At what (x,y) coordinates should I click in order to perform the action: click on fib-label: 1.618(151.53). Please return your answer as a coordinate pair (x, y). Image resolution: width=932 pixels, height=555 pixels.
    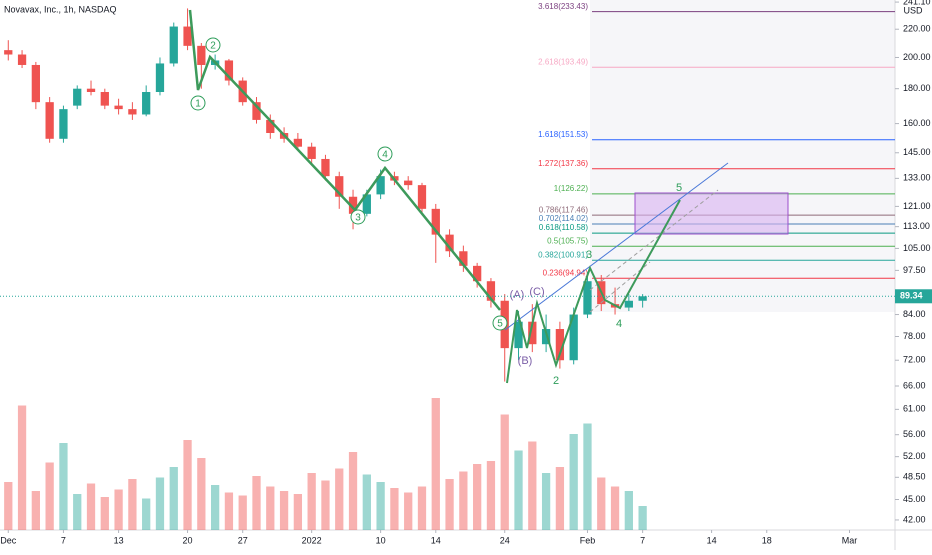
    Looking at the image, I should click on (563, 134).